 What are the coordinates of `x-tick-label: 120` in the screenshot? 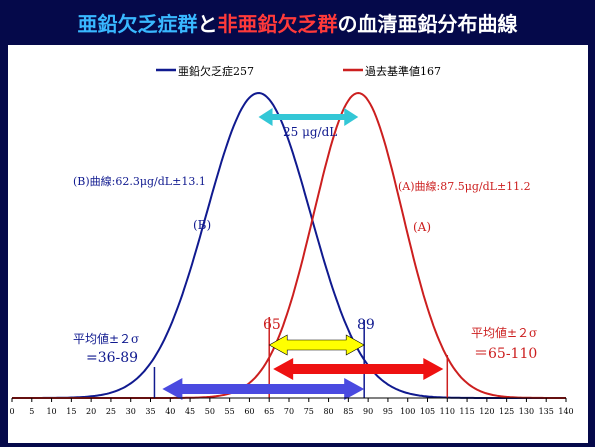 It's located at (486, 411).